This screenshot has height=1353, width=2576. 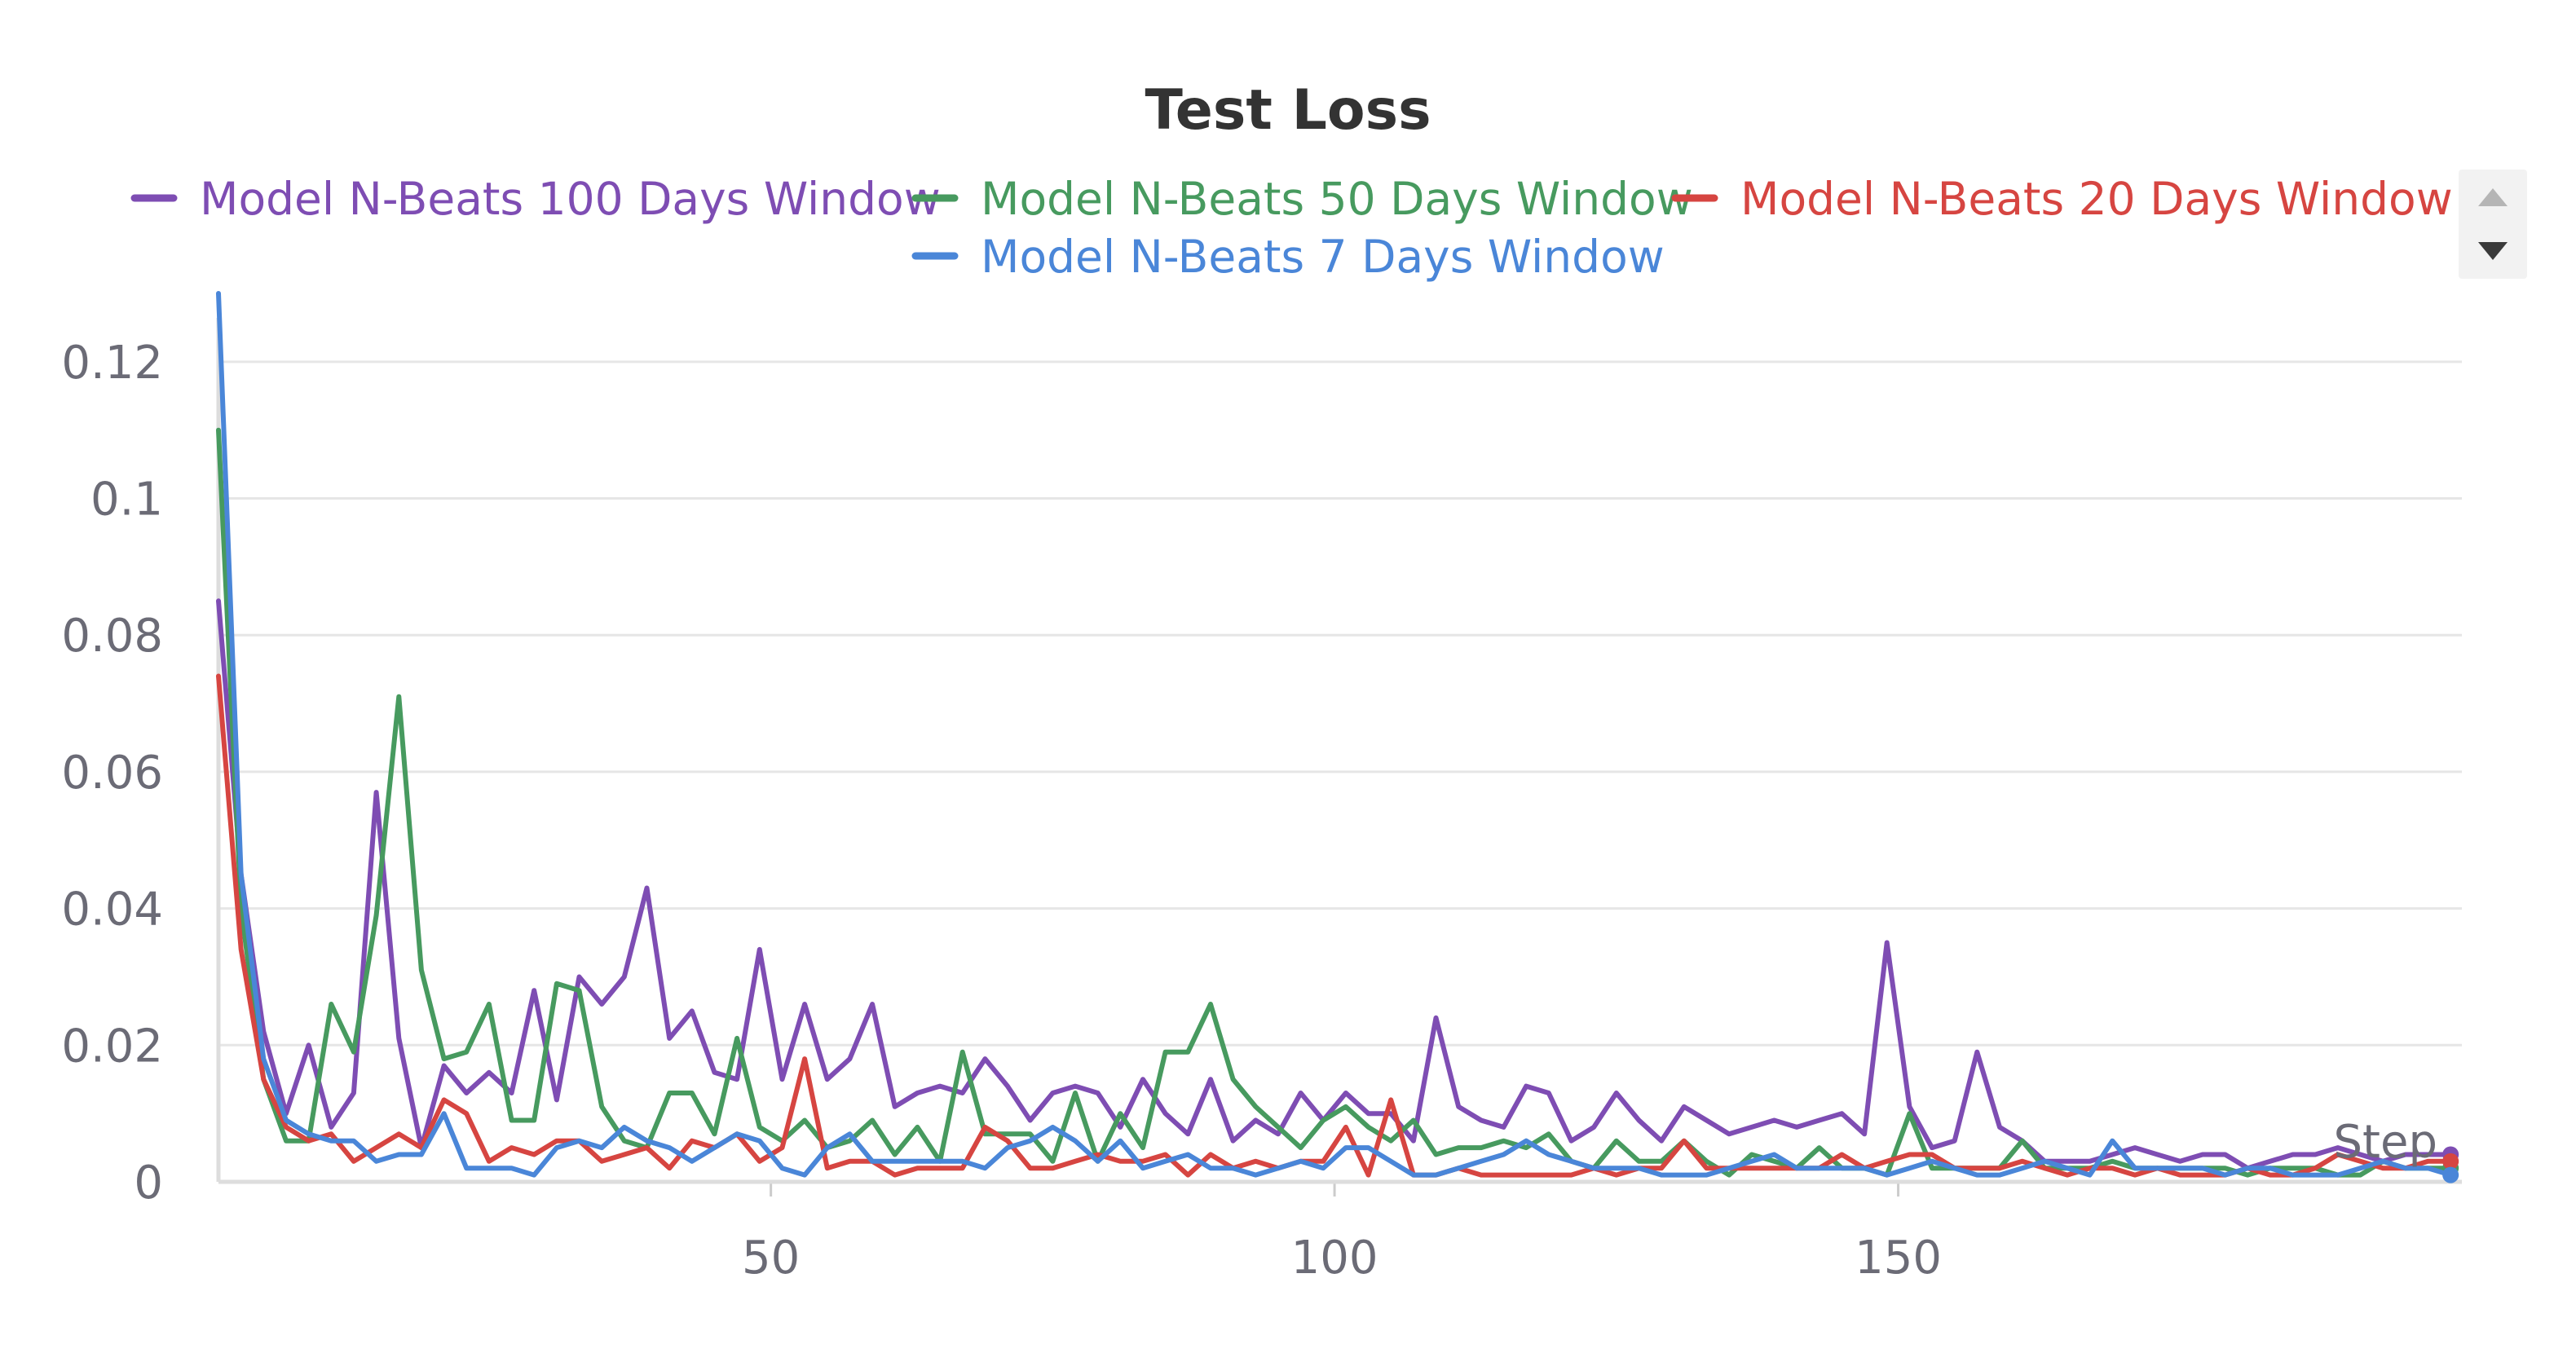 I want to click on y-tick-label: 0.06, so click(x=112, y=773).